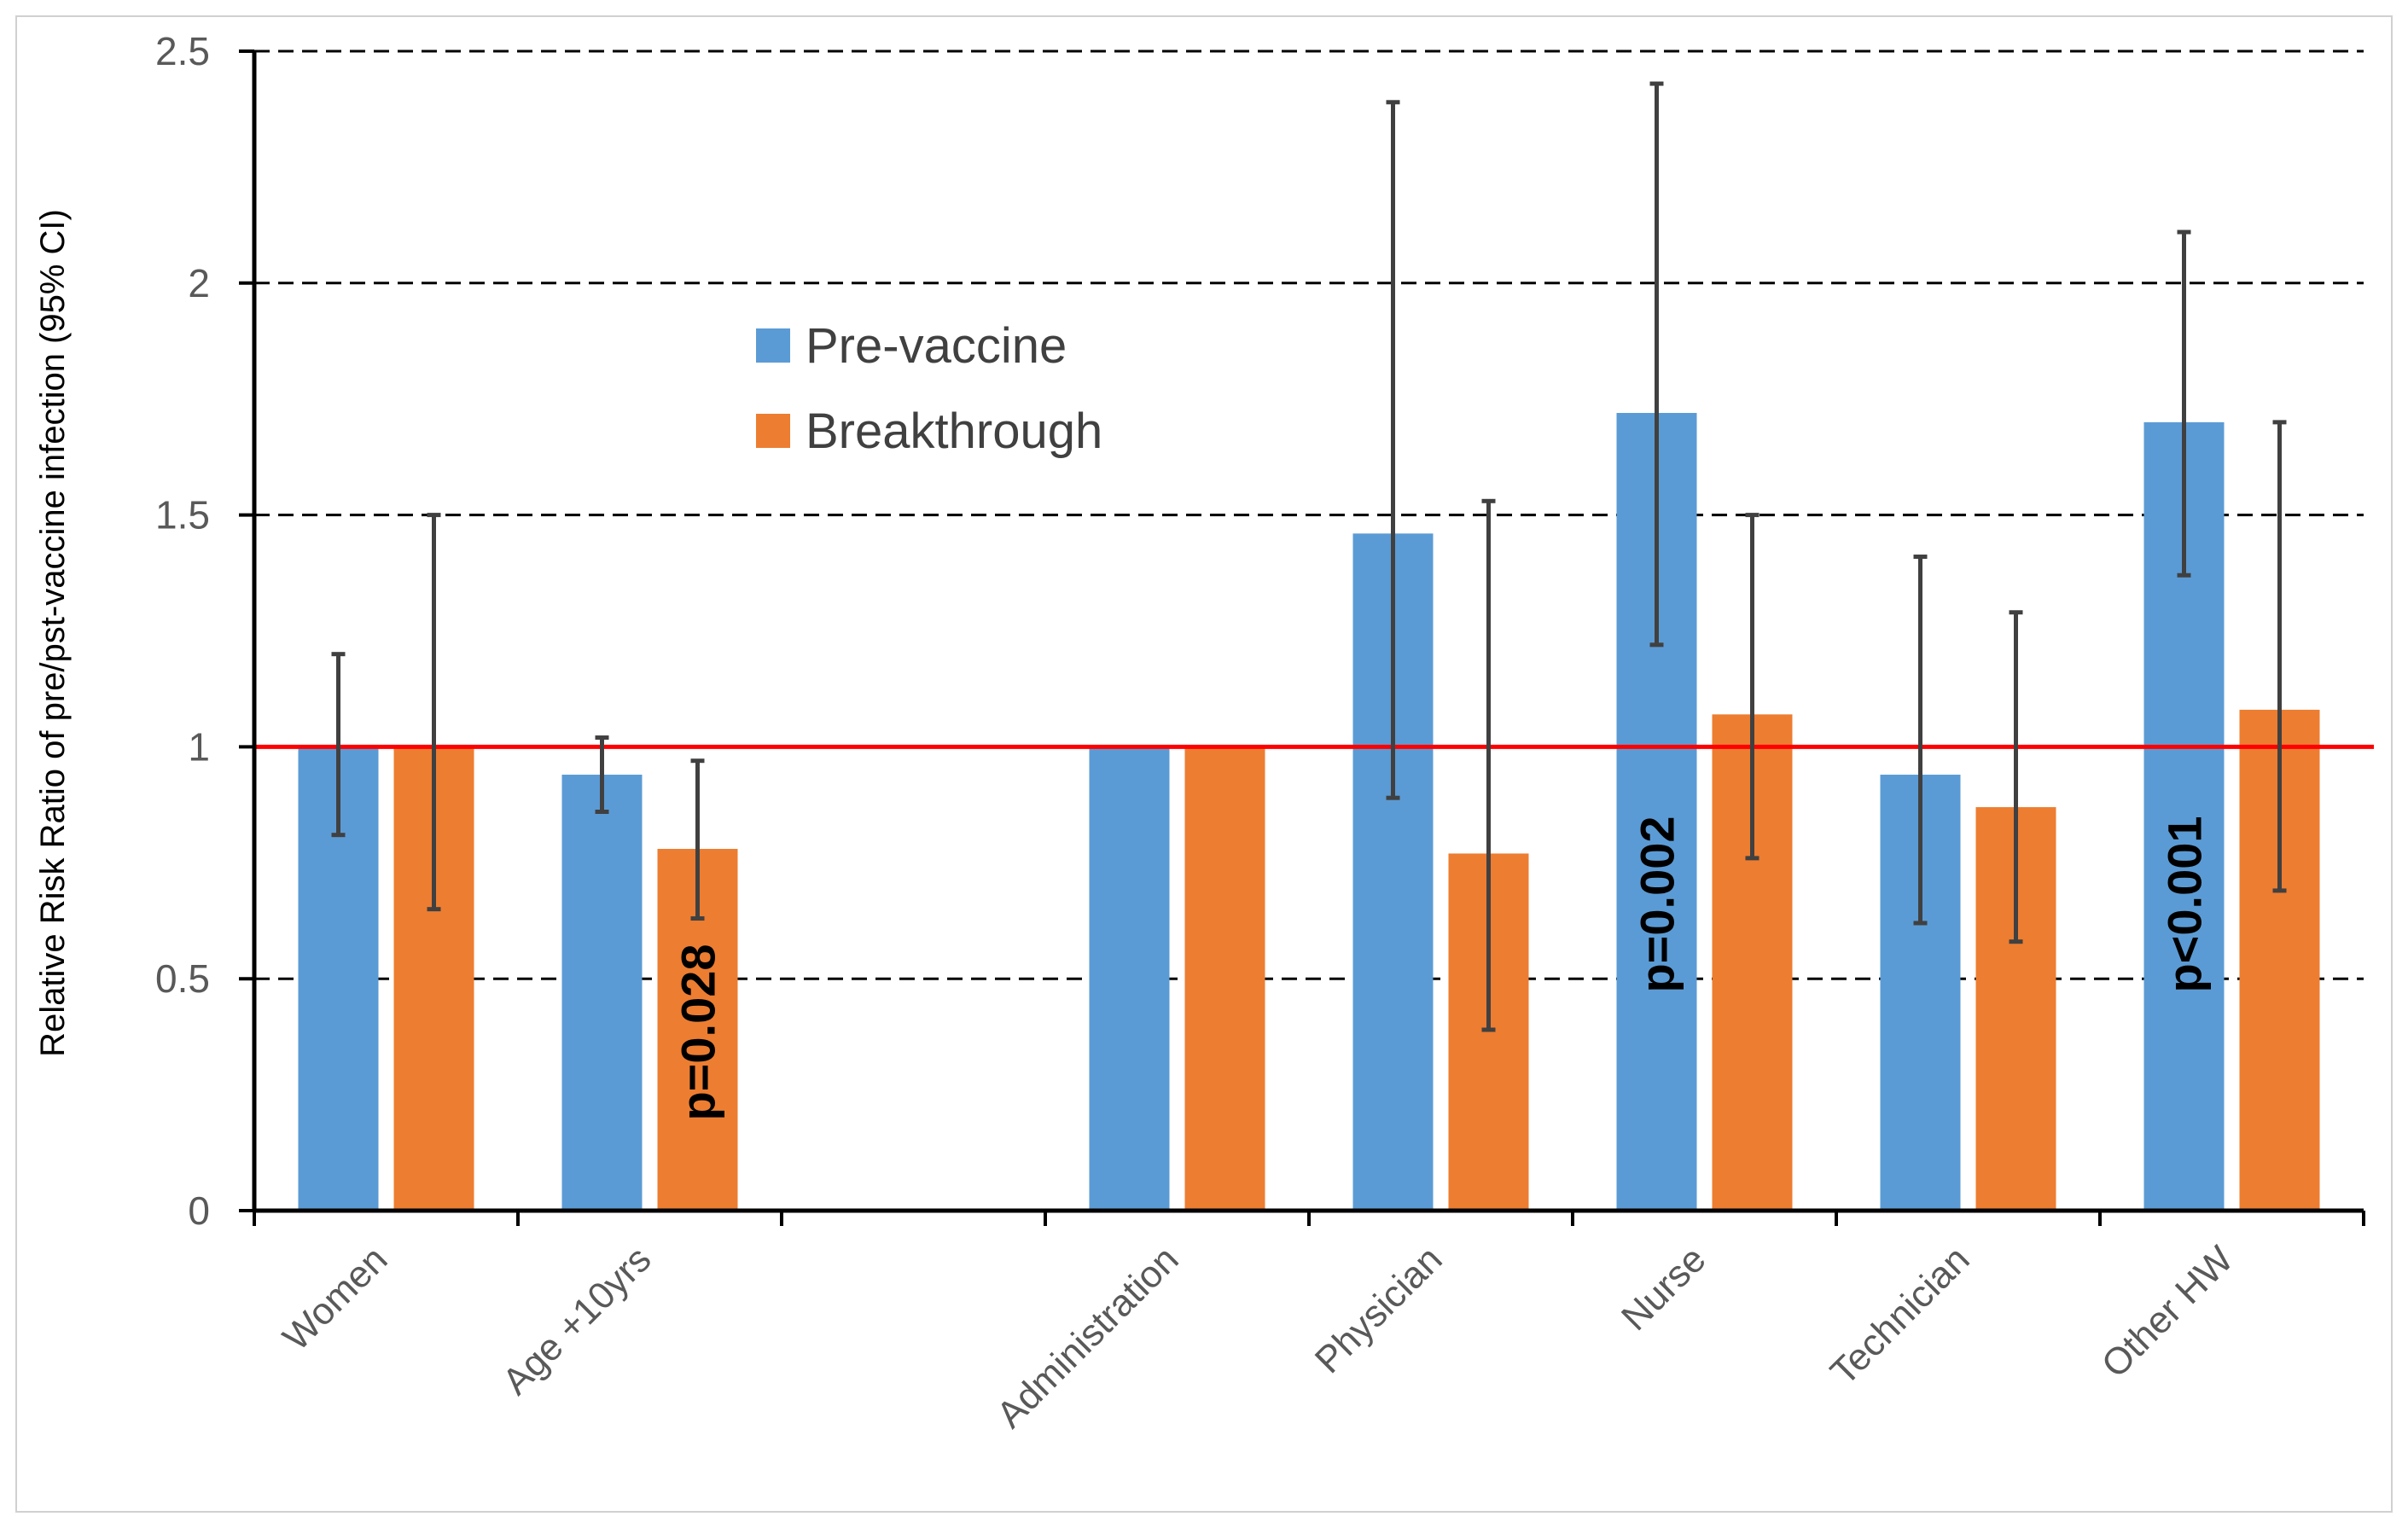  What do you see at coordinates (929, 388) in the screenshot?
I see `legend: Pre-vaccine Breakthrough` at bounding box center [929, 388].